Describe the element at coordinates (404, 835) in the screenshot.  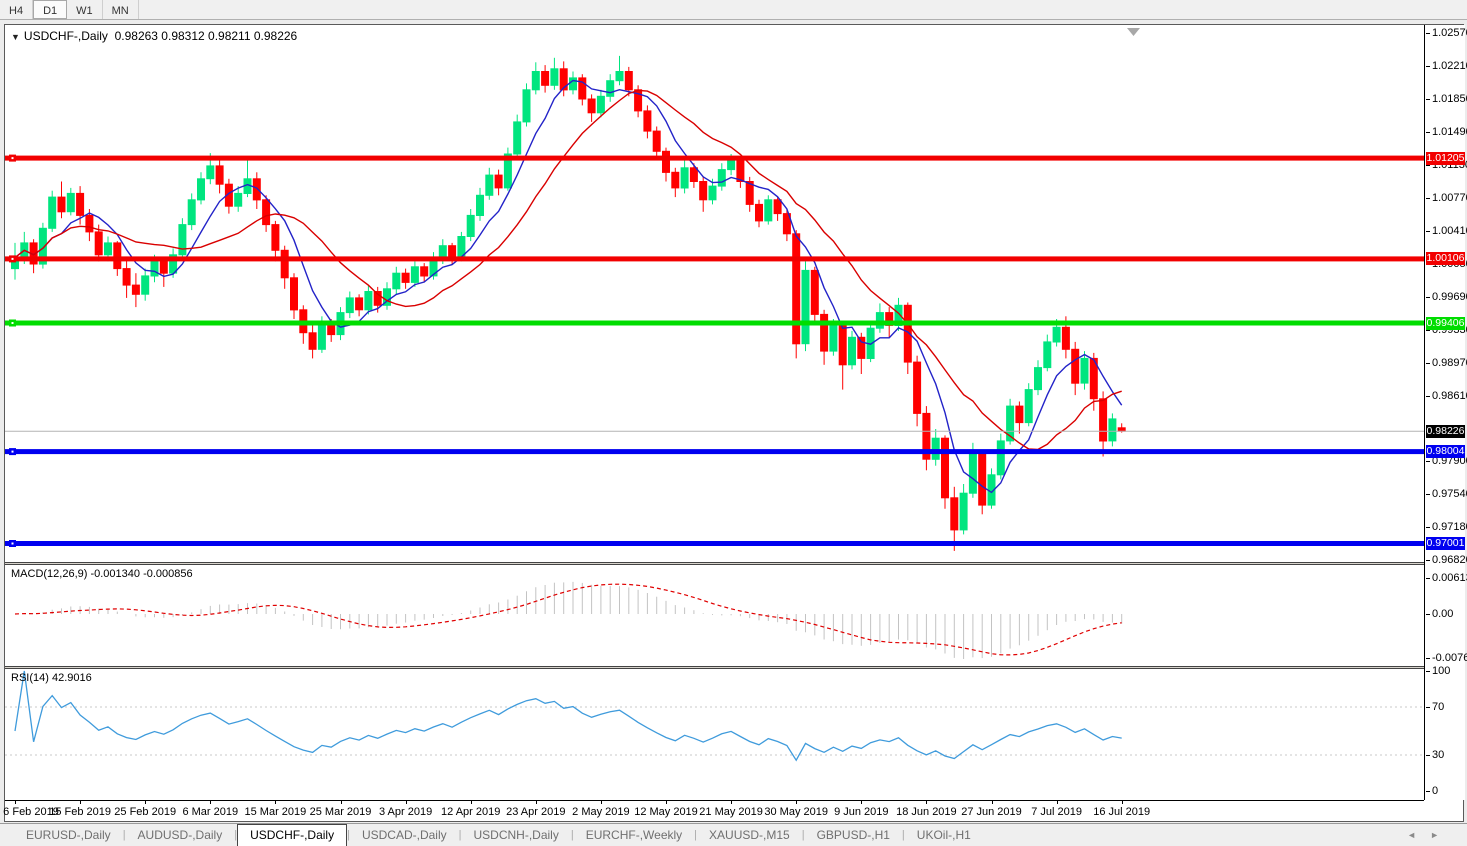
I see `symbol-tab-usdcad: USDCAD-,Daily` at that location.